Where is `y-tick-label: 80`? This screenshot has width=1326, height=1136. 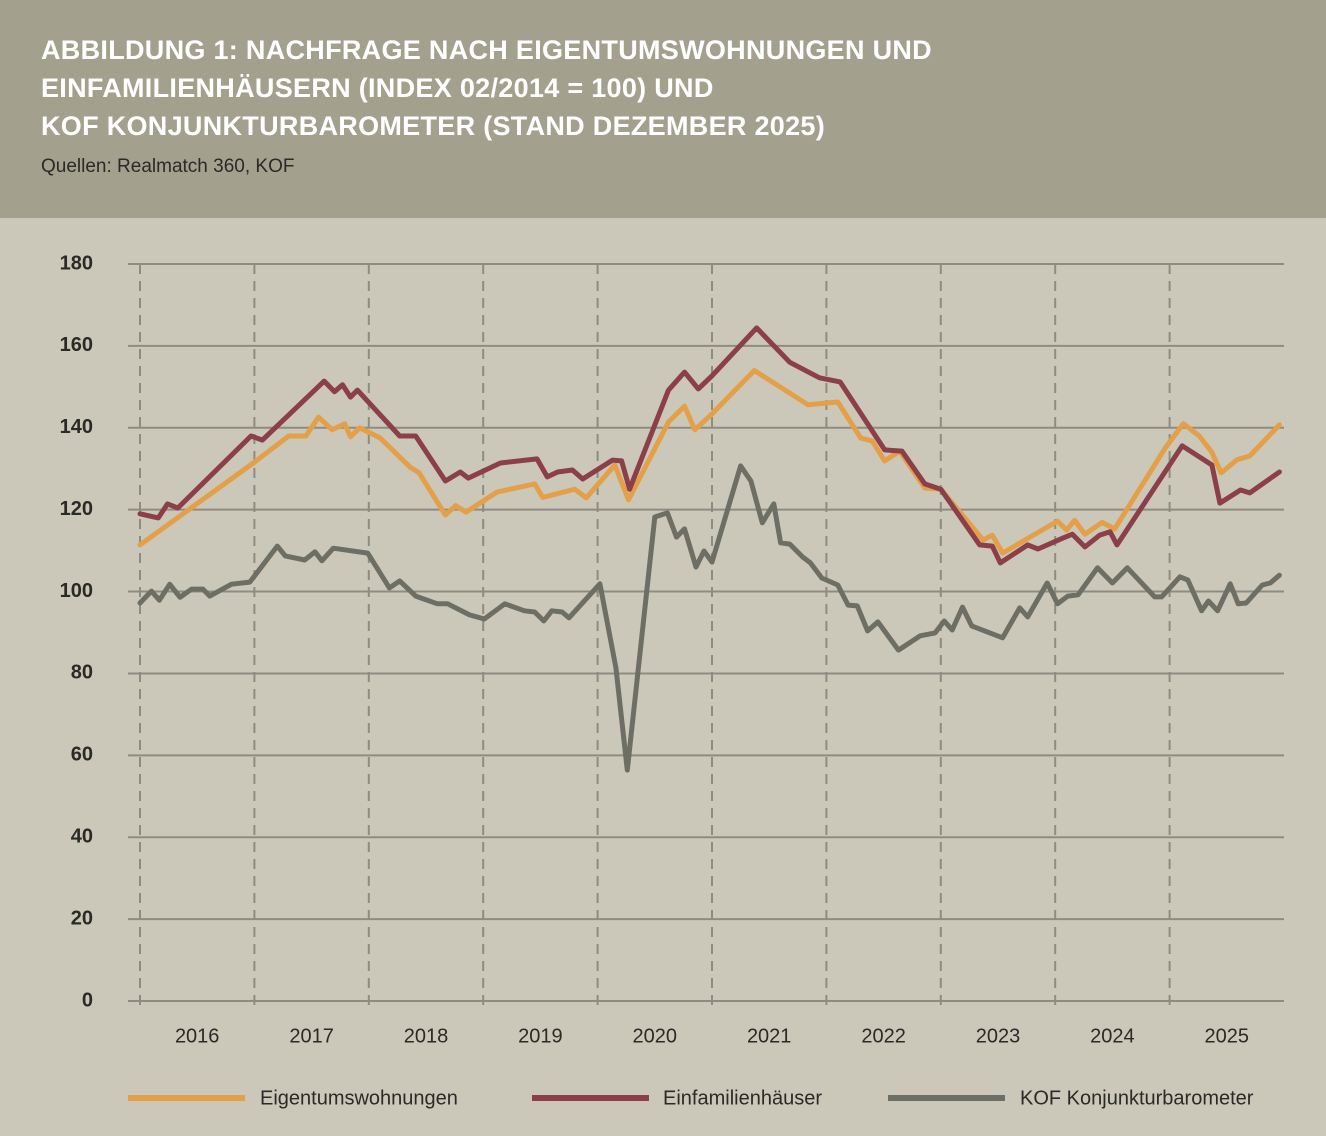
y-tick-label: 80 is located at coordinates (82, 673).